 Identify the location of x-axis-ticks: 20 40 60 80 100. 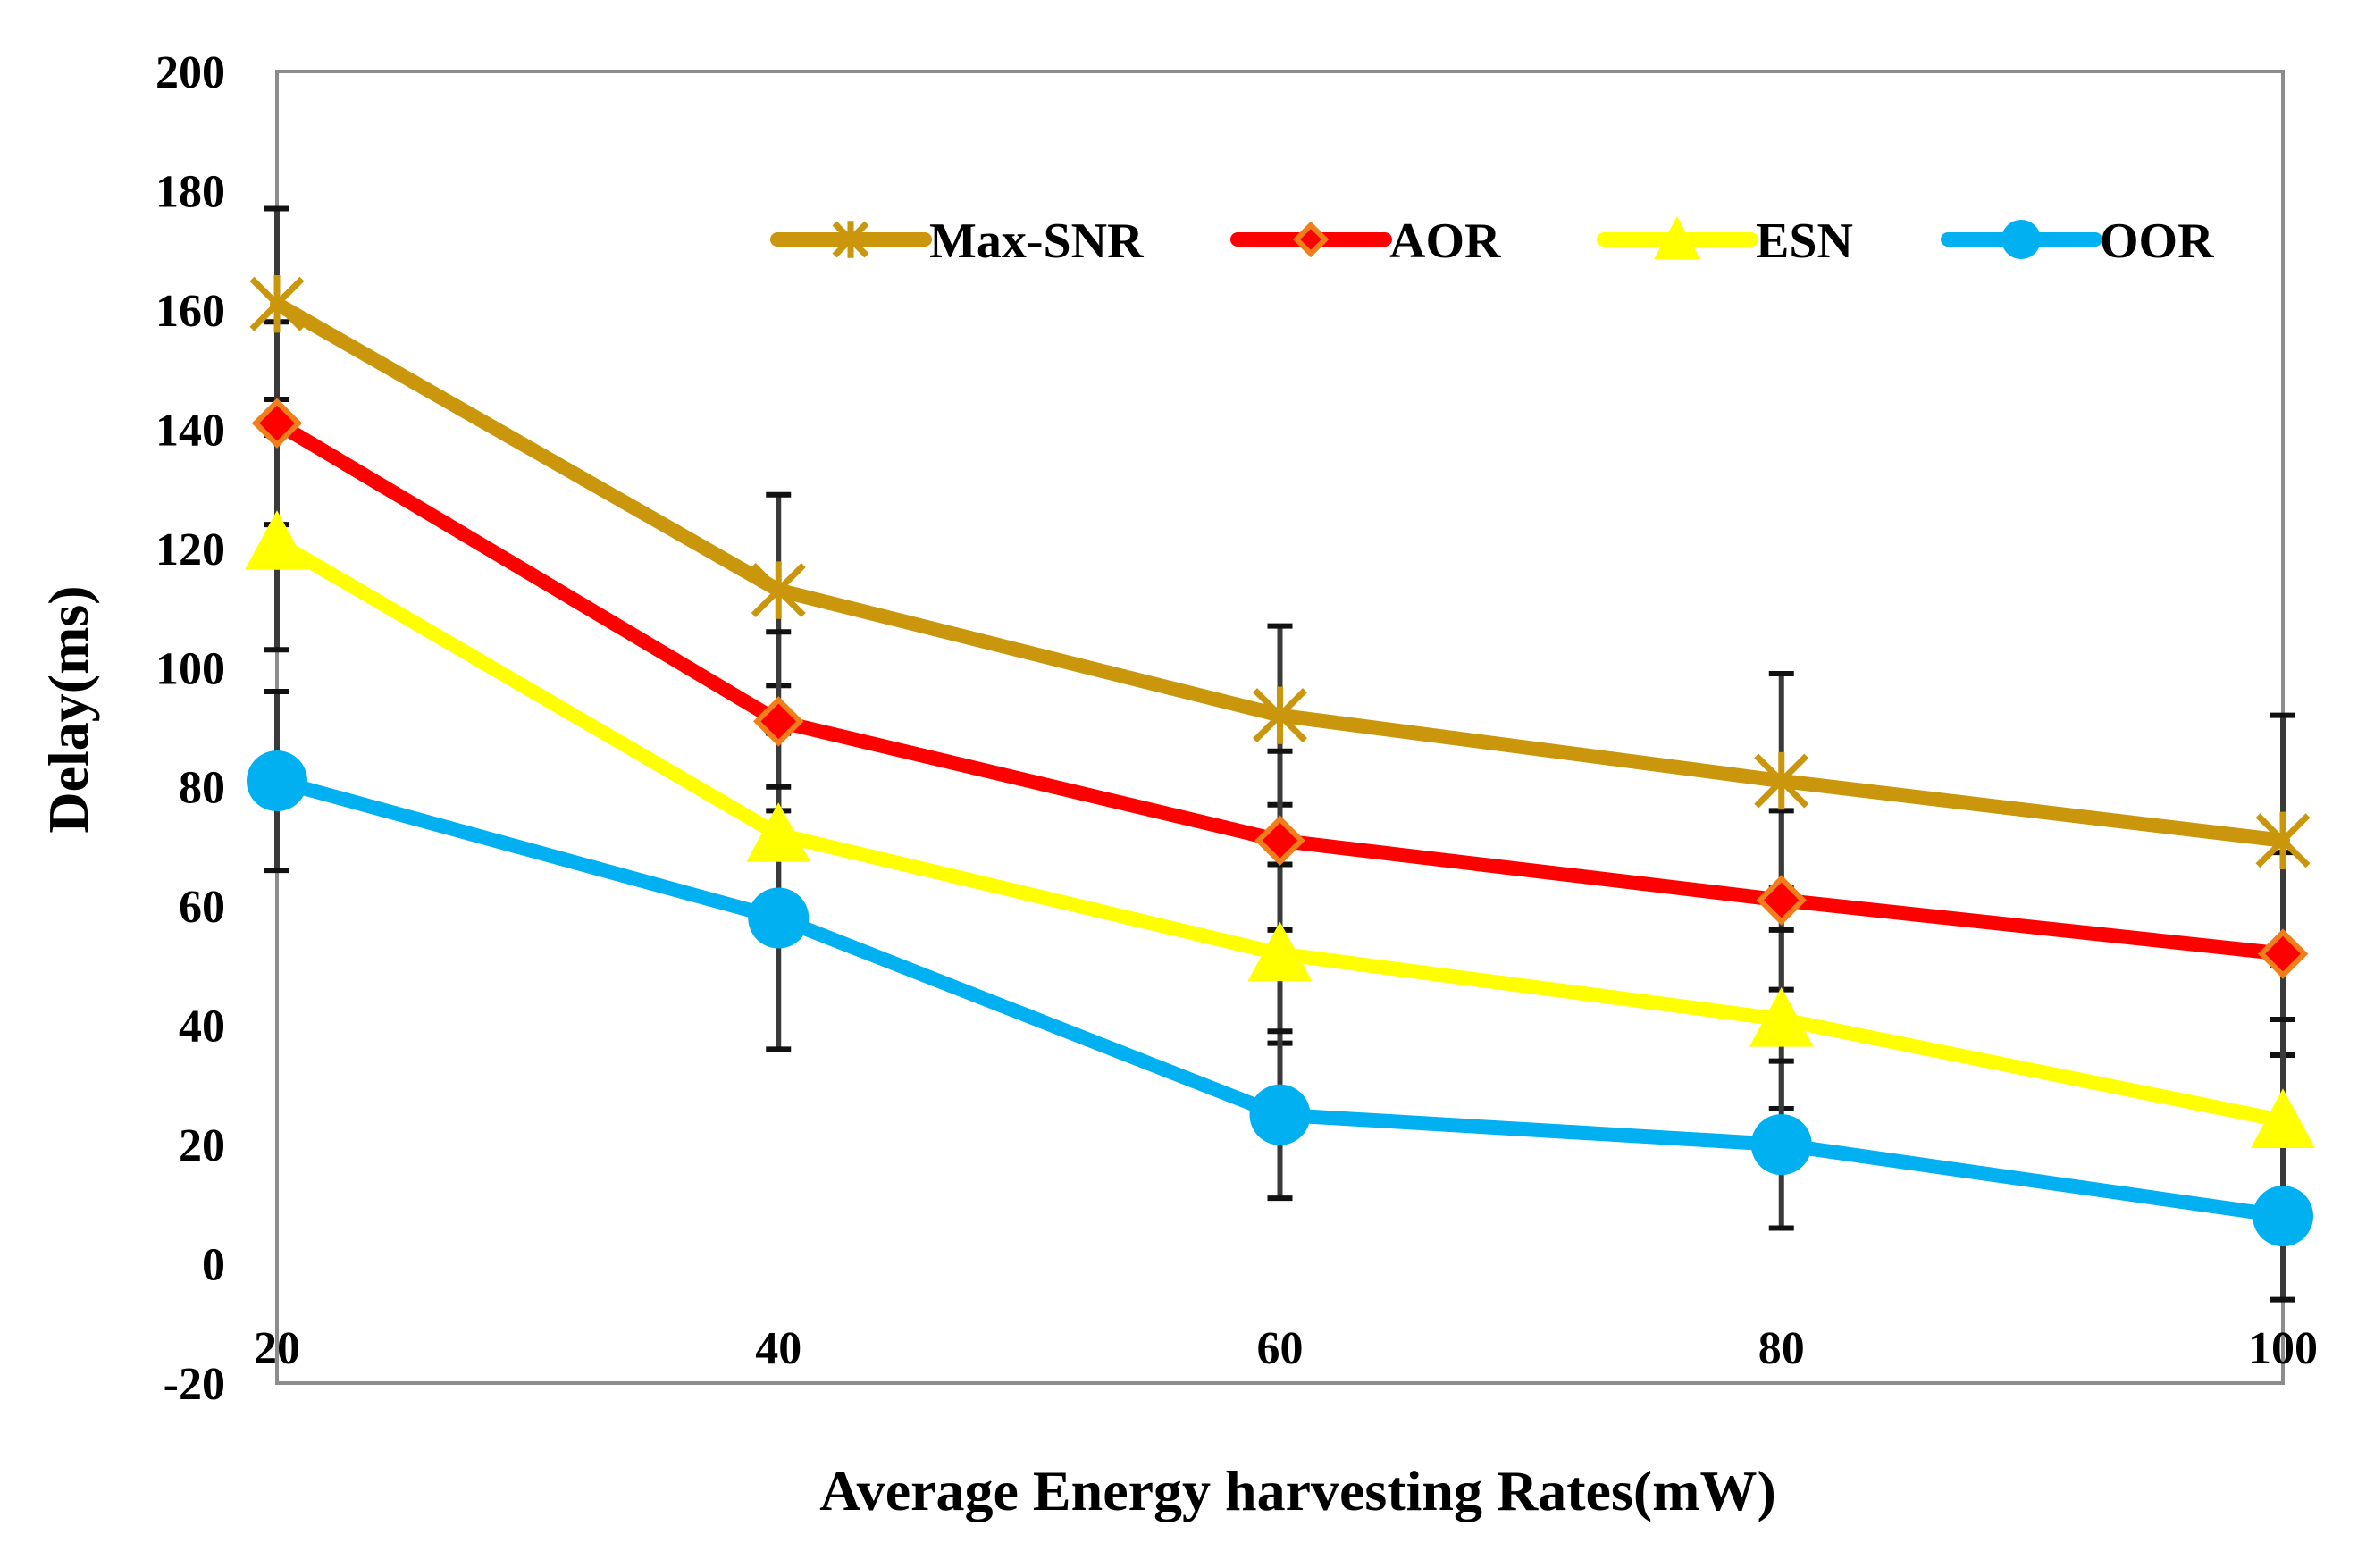
(1286, 1348).